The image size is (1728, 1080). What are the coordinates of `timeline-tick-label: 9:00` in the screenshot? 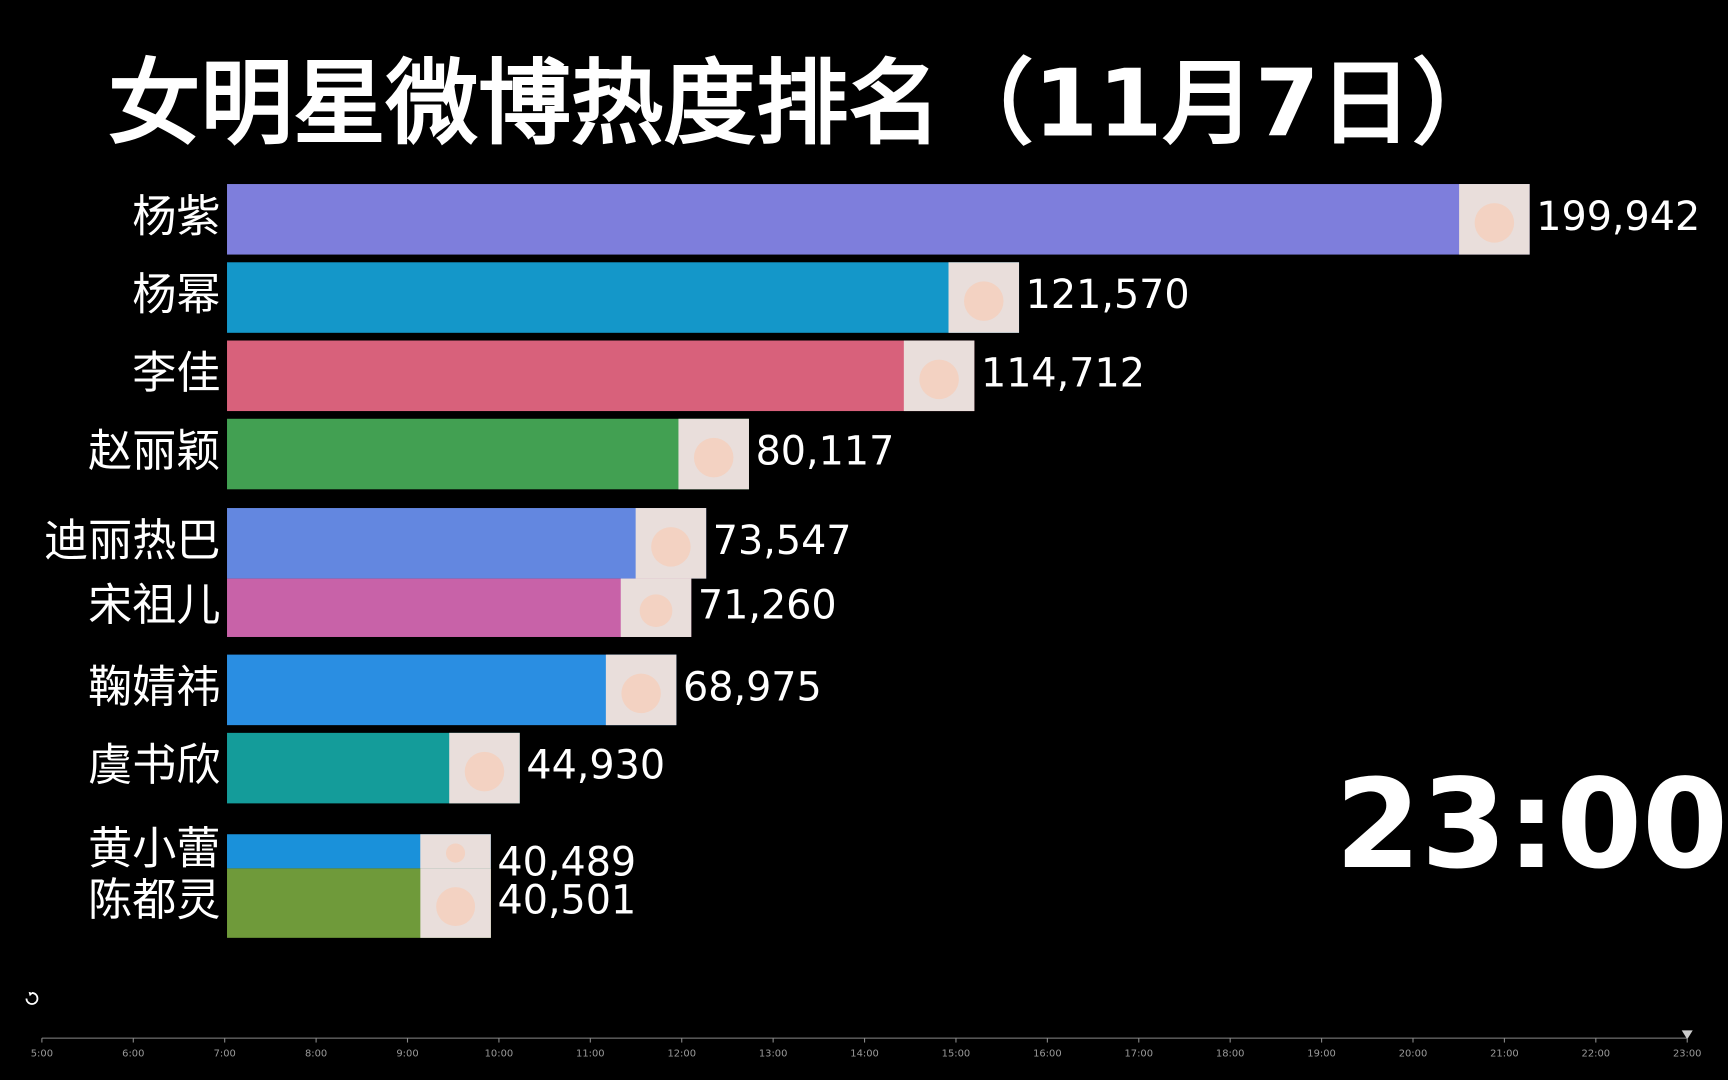 It's located at (407, 1054).